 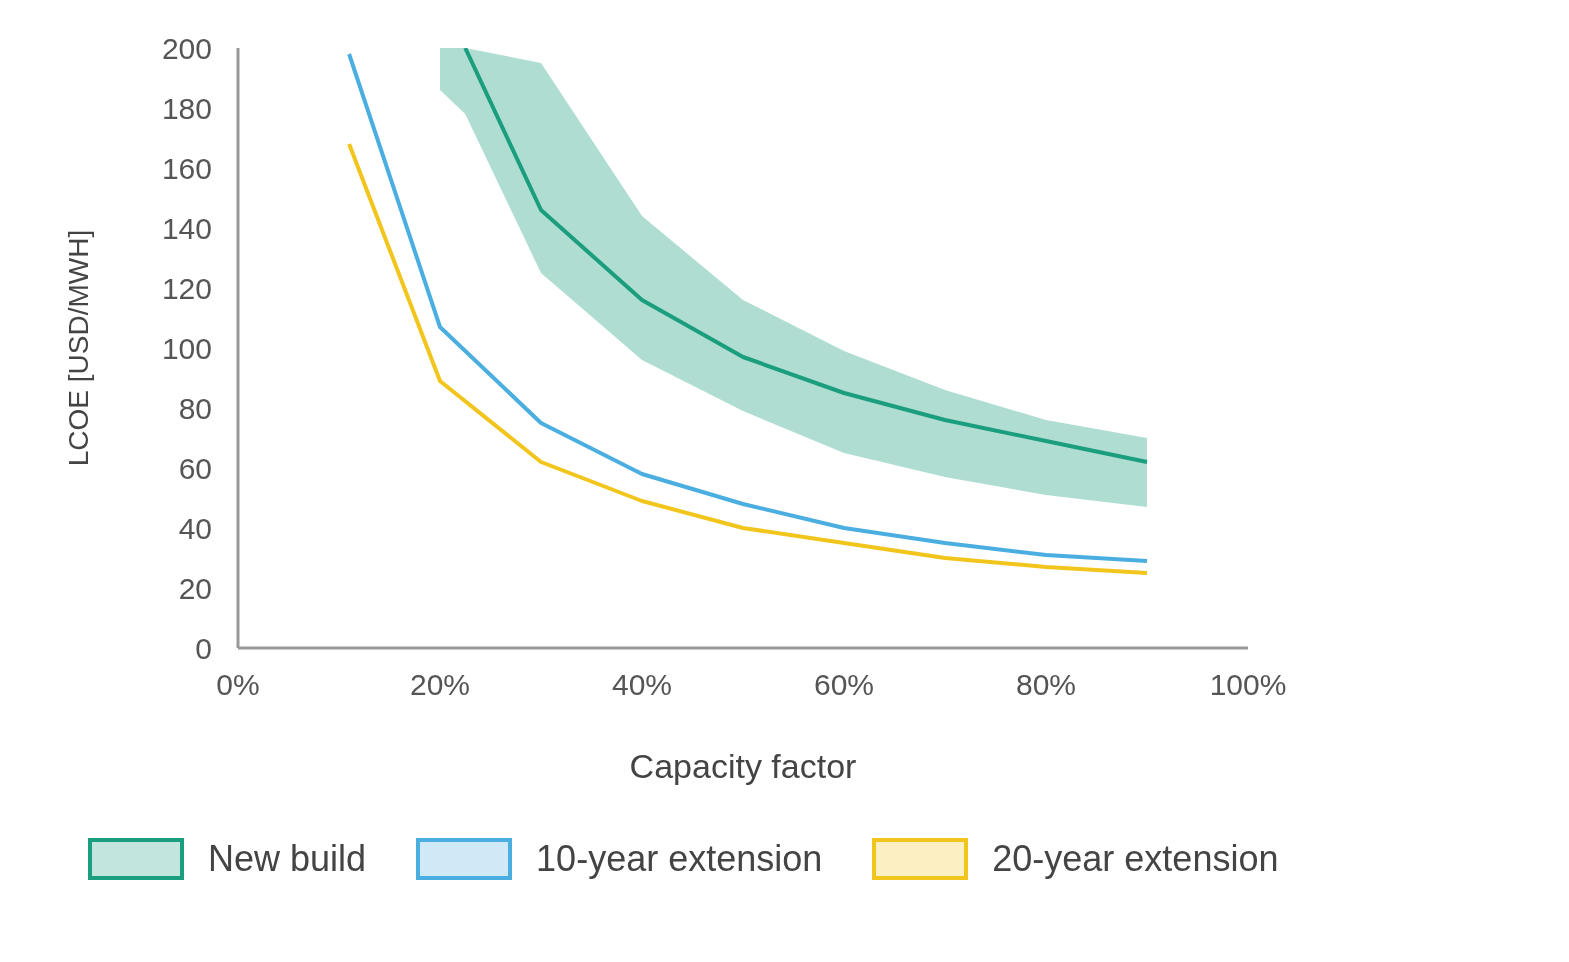 What do you see at coordinates (642, 685) in the screenshot?
I see `x-tick-label: 40%` at bounding box center [642, 685].